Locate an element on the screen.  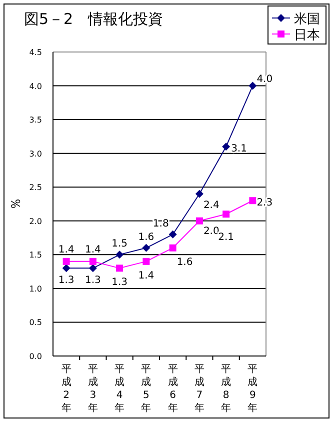
data-label: 3.1 is located at coordinates (239, 149).